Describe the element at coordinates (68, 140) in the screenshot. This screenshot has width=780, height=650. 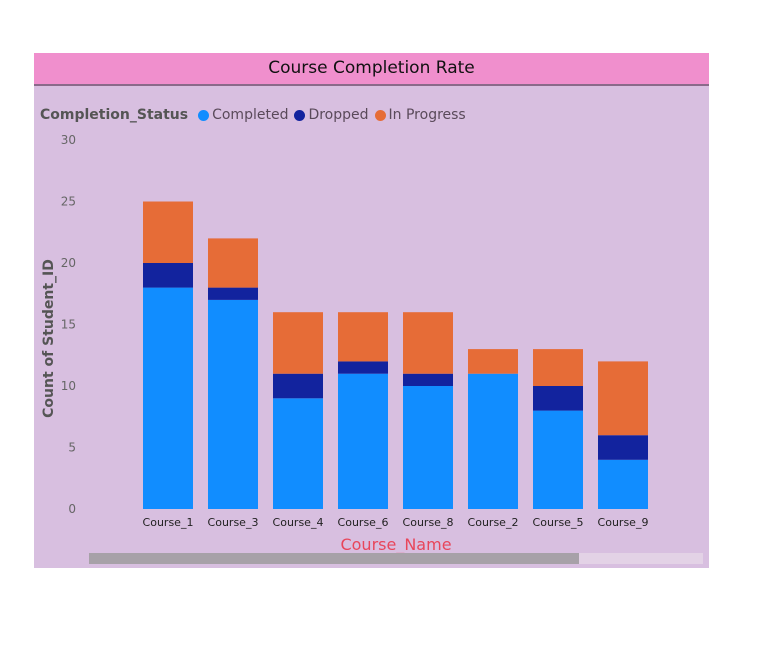
I see `y-tick-label: 30` at that location.